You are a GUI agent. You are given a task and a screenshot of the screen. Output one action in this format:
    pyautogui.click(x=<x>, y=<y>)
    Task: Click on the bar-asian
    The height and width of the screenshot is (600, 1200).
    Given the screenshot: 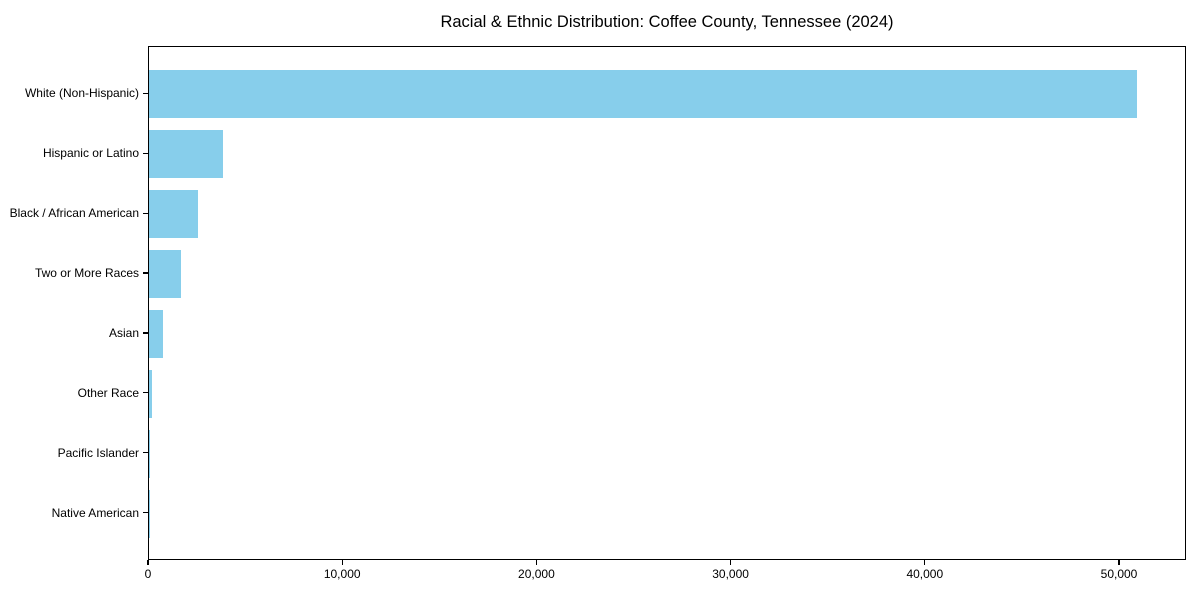 What is the action you would take?
    pyautogui.click(x=156, y=333)
    